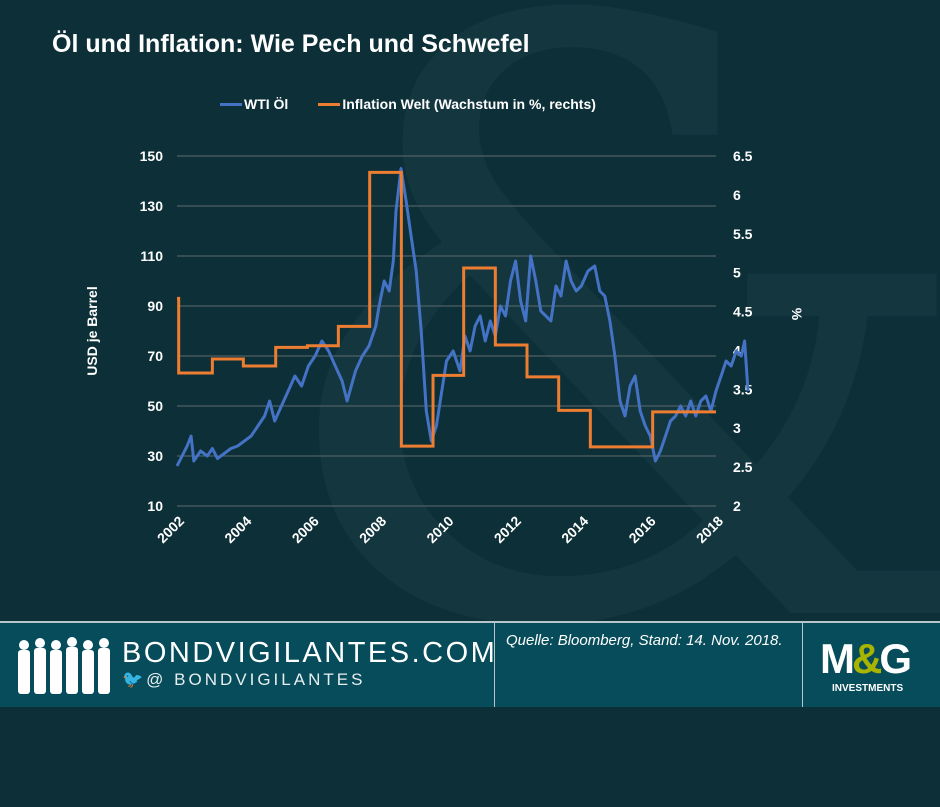 This screenshot has height=807, width=940. What do you see at coordinates (92, 330) in the screenshot?
I see `y-axis-title: USD je Barrel` at bounding box center [92, 330].